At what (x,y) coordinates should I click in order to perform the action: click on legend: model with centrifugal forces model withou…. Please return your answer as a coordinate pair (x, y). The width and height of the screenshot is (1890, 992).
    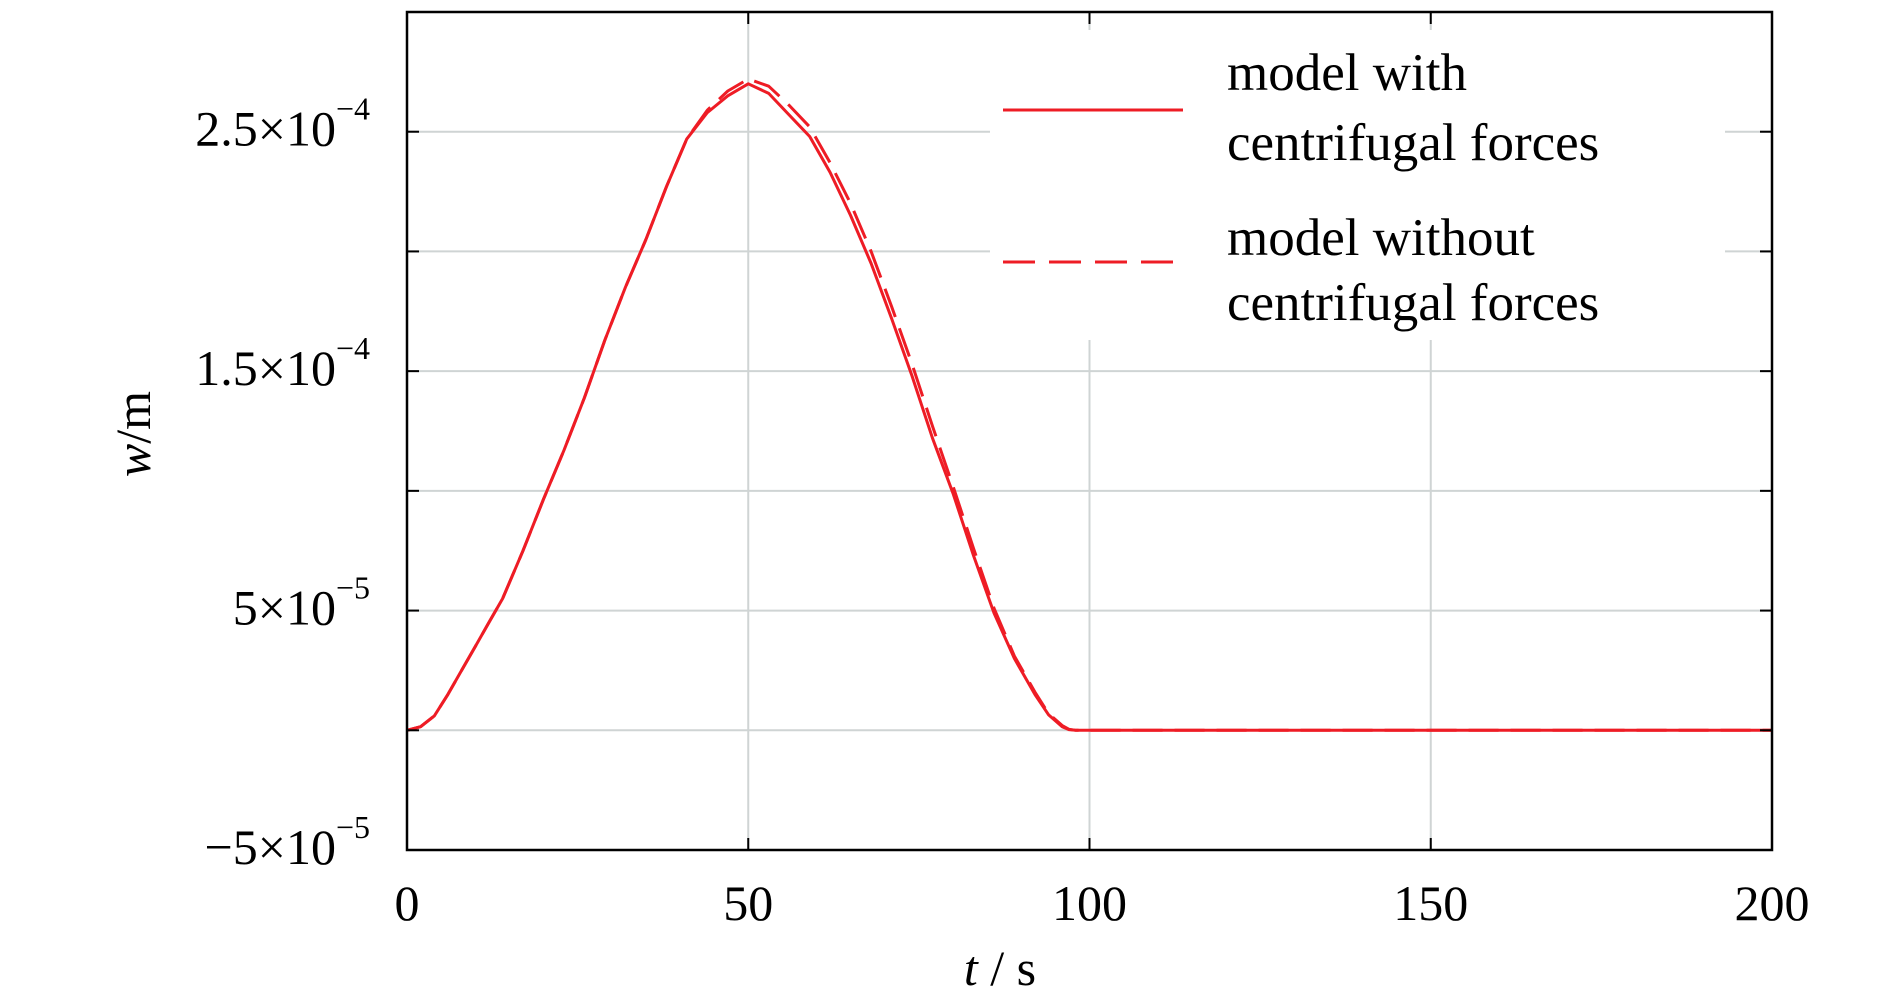
    Looking at the image, I should click on (1301, 188).